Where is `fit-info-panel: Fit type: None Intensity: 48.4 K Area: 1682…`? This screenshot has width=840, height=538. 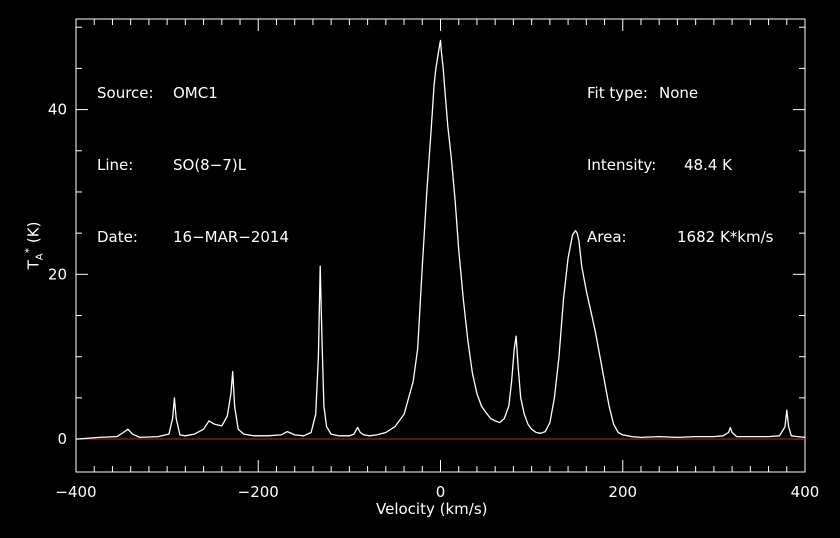 fit-info-panel: Fit type: None Intensity: 48.4 K Area: 1682… is located at coordinates (680, 153).